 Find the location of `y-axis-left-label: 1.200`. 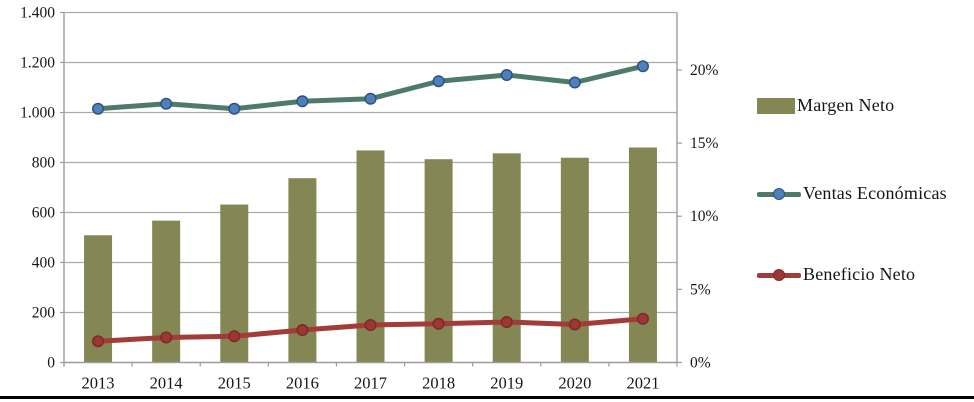

y-axis-left-label: 1.200 is located at coordinates (37, 63).